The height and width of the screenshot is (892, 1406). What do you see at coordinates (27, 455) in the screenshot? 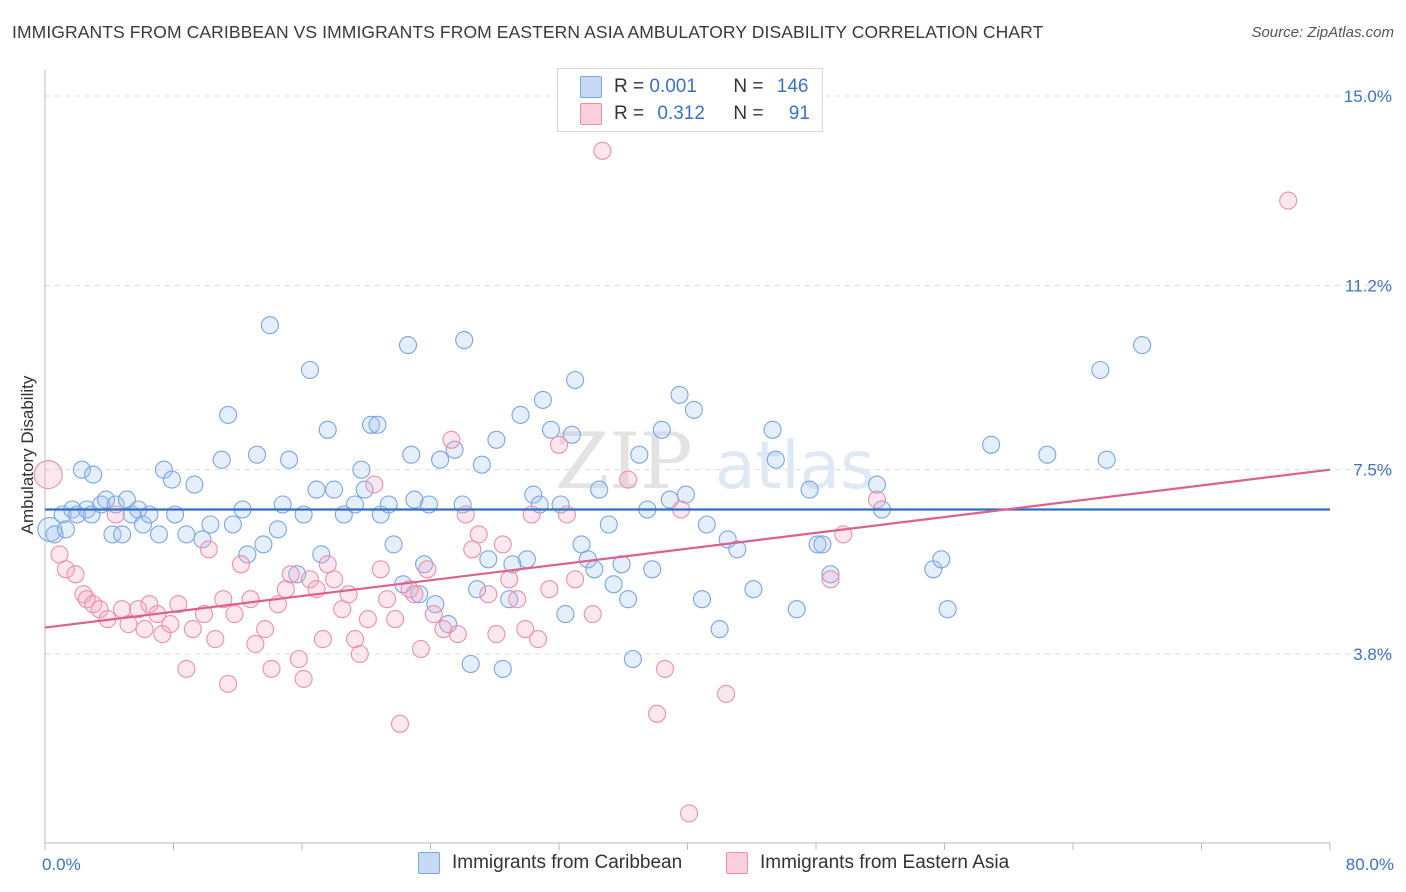
I see `y-axis-label: Ambulatory Disability` at bounding box center [27, 455].